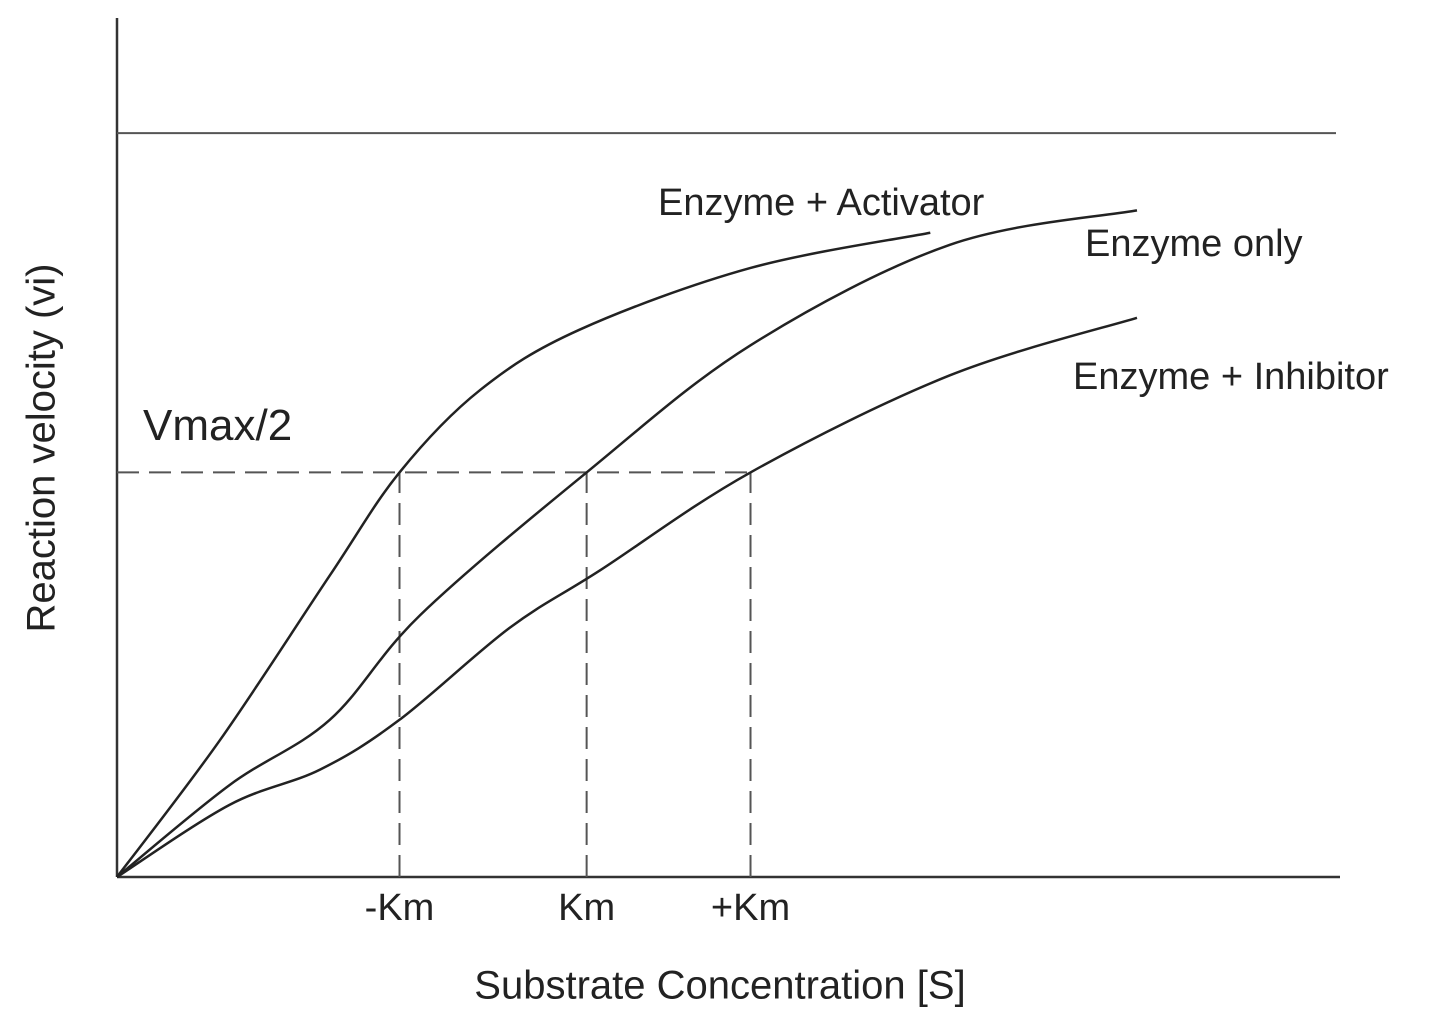  What do you see at coordinates (400, 908) in the screenshot?
I see `x-tick-label: -Km` at bounding box center [400, 908].